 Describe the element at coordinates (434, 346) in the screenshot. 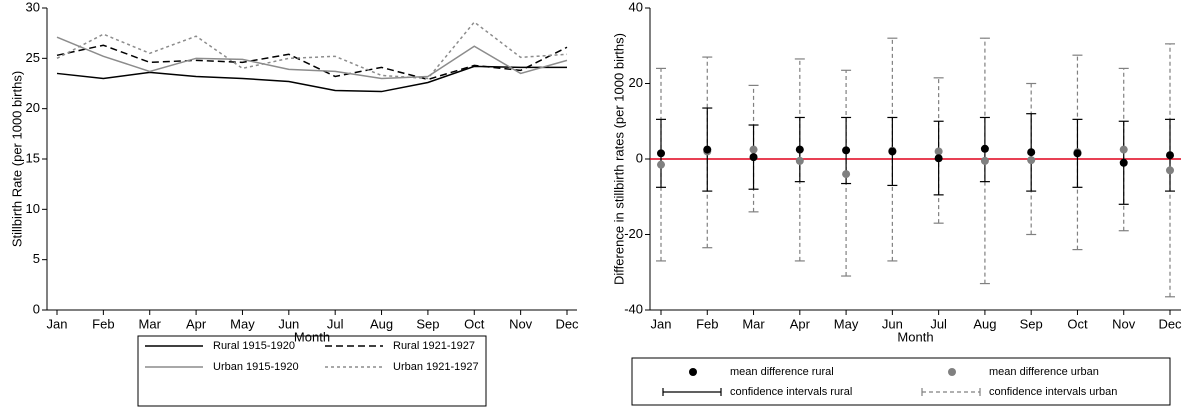

I see `legend-label: Rural 1921-1927` at that location.